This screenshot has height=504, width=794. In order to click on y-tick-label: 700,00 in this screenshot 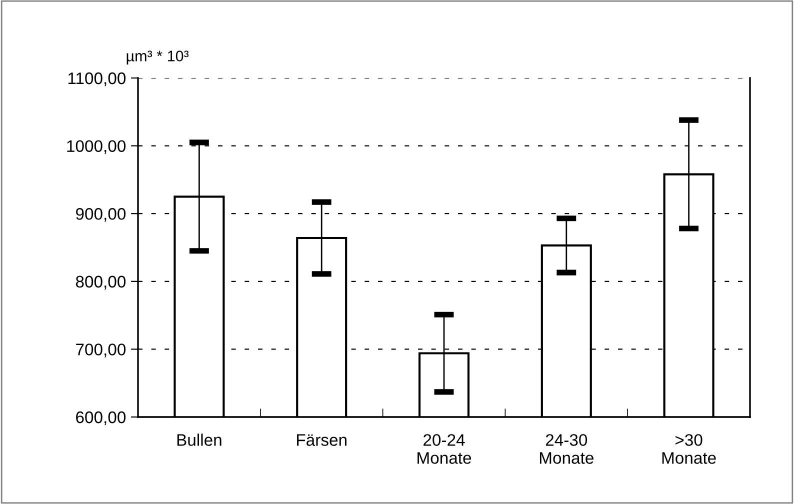, I will do `click(101, 351)`.